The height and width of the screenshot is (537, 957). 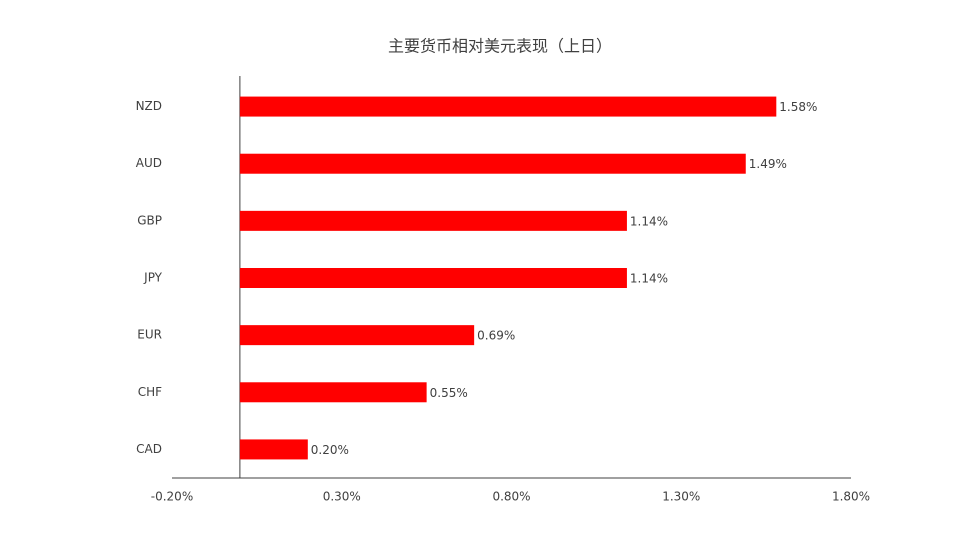 What do you see at coordinates (149, 335) in the screenshot?
I see `y-tick-label: EUR` at bounding box center [149, 335].